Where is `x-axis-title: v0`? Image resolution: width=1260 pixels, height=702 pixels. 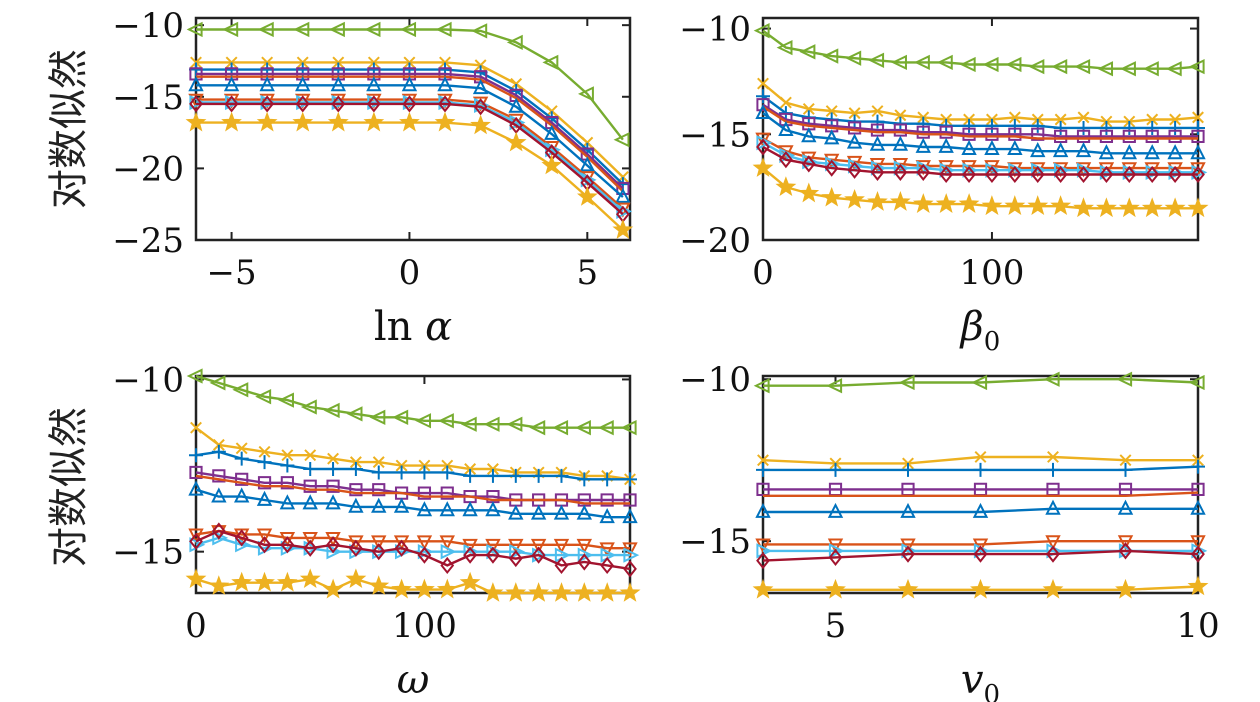
x-axis-title: v0 is located at coordinates (980, 679).